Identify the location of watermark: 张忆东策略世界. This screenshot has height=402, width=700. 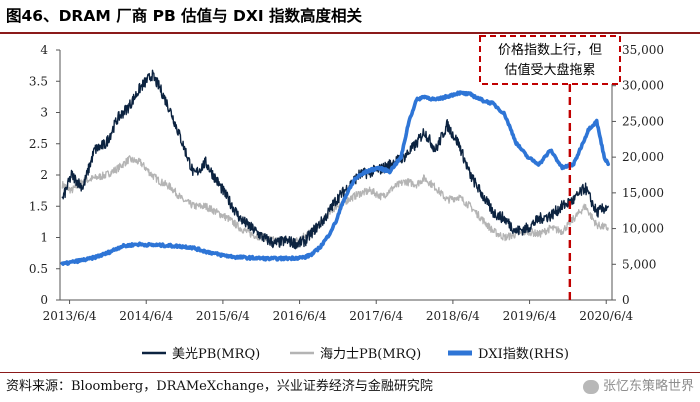
(638, 387).